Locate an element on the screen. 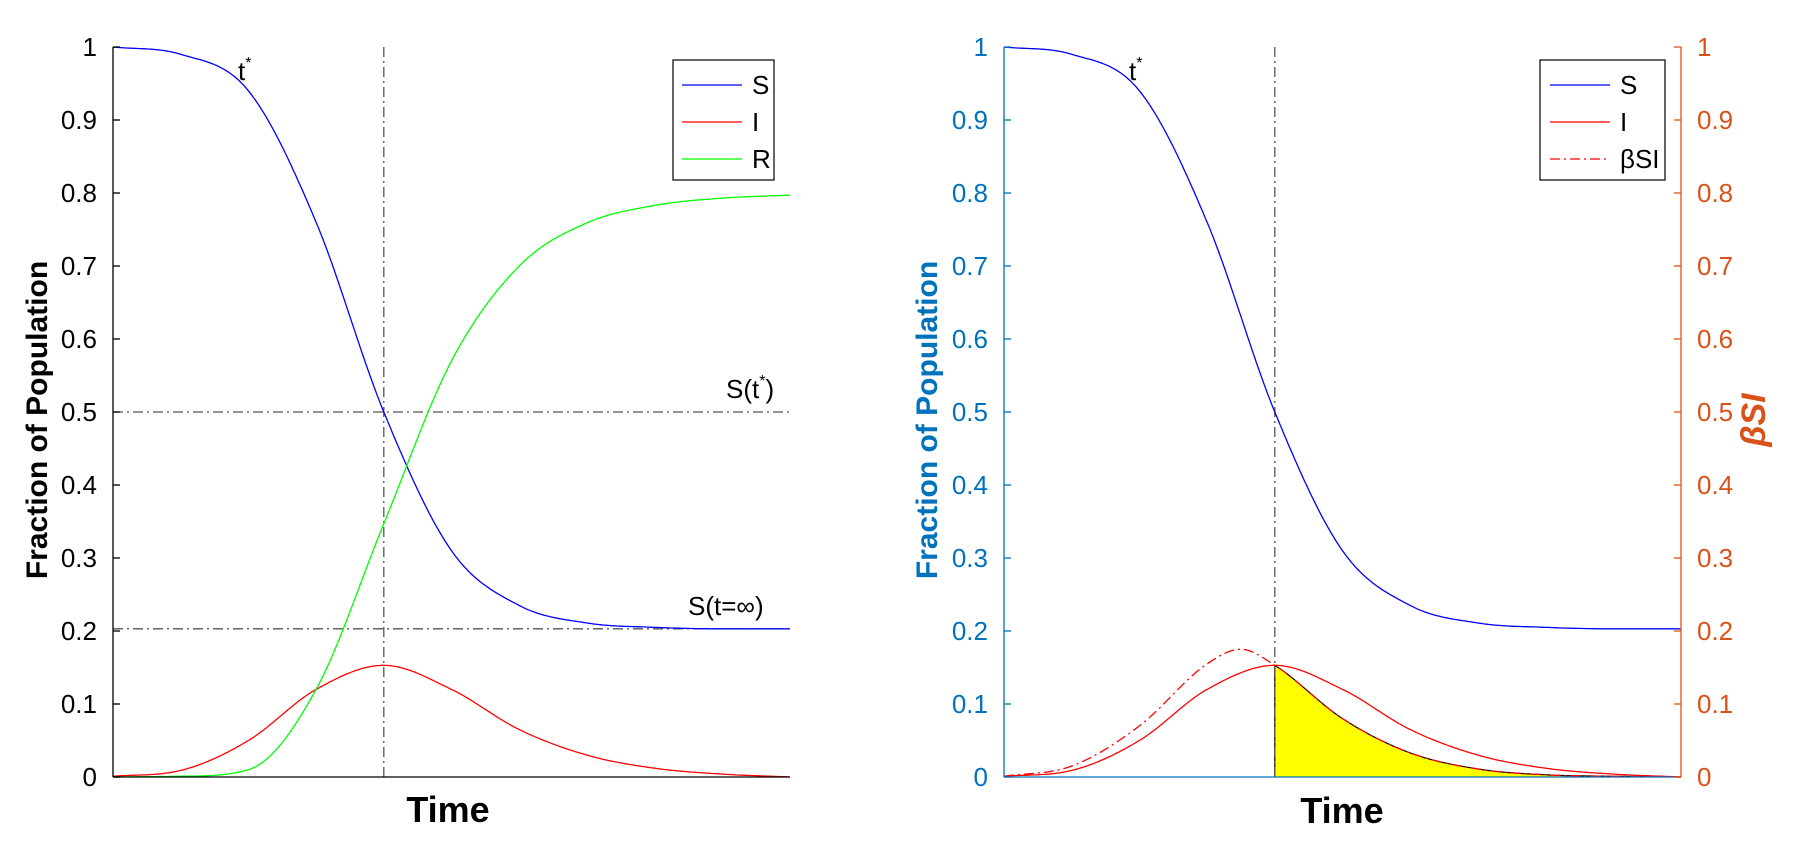 Image resolution: width=1799 pixels, height=842 pixels. y2-tick-label: 0.1 is located at coordinates (1715, 704).